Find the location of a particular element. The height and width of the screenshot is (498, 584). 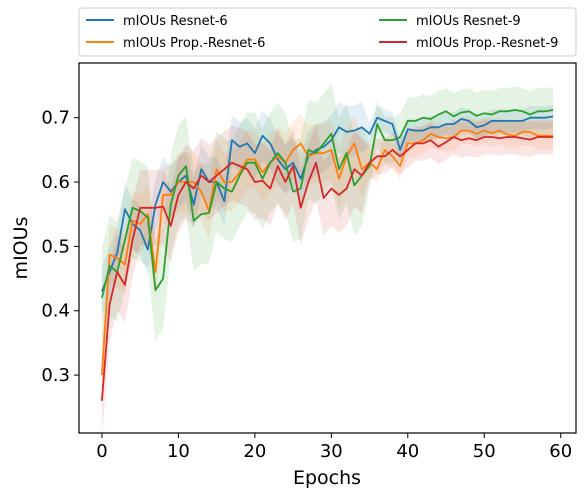

legend-label-1: mIOUs Prop.-Resnet-6 is located at coordinates (194, 43).